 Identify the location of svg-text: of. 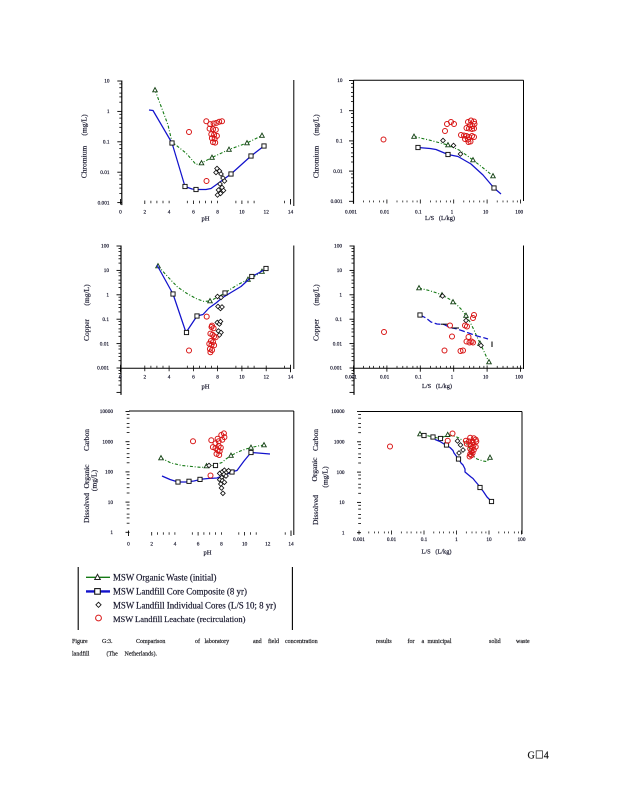
(197, 641).